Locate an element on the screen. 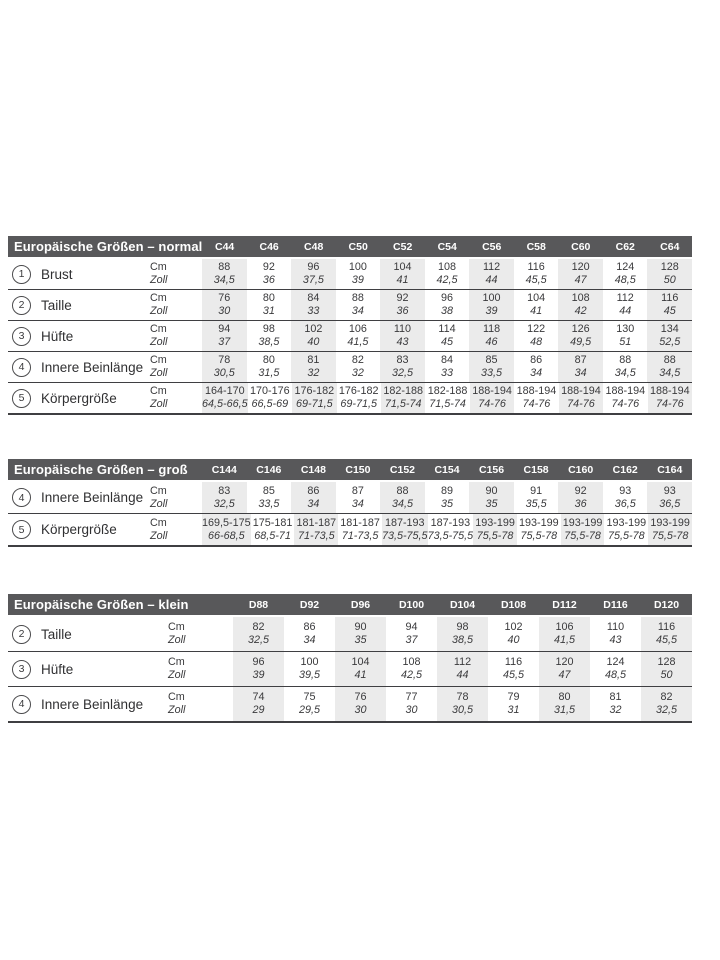 The height and width of the screenshot is (960, 720). data-cell: 75 29,5 is located at coordinates (309, 704).